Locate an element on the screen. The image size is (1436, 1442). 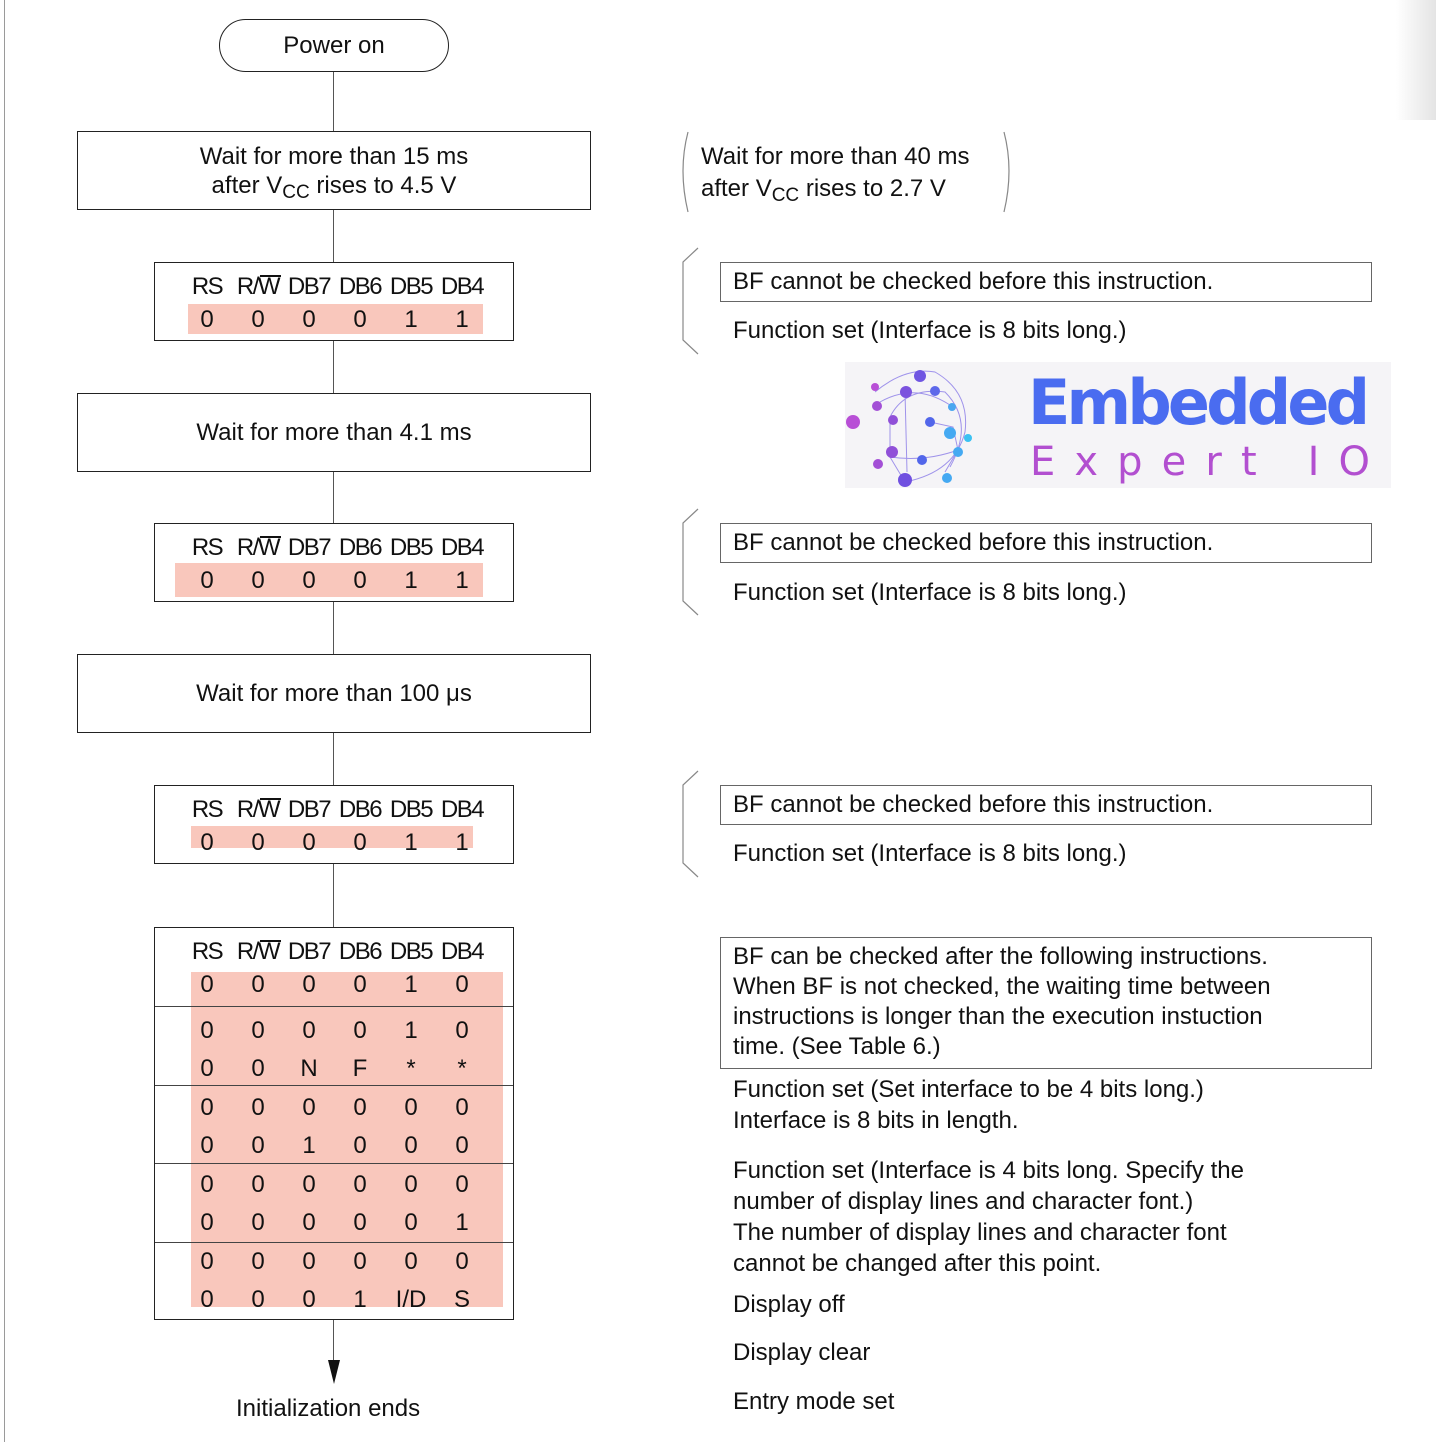
wait-line: Wait for more than 4.1 ms is located at coordinates (334, 432).